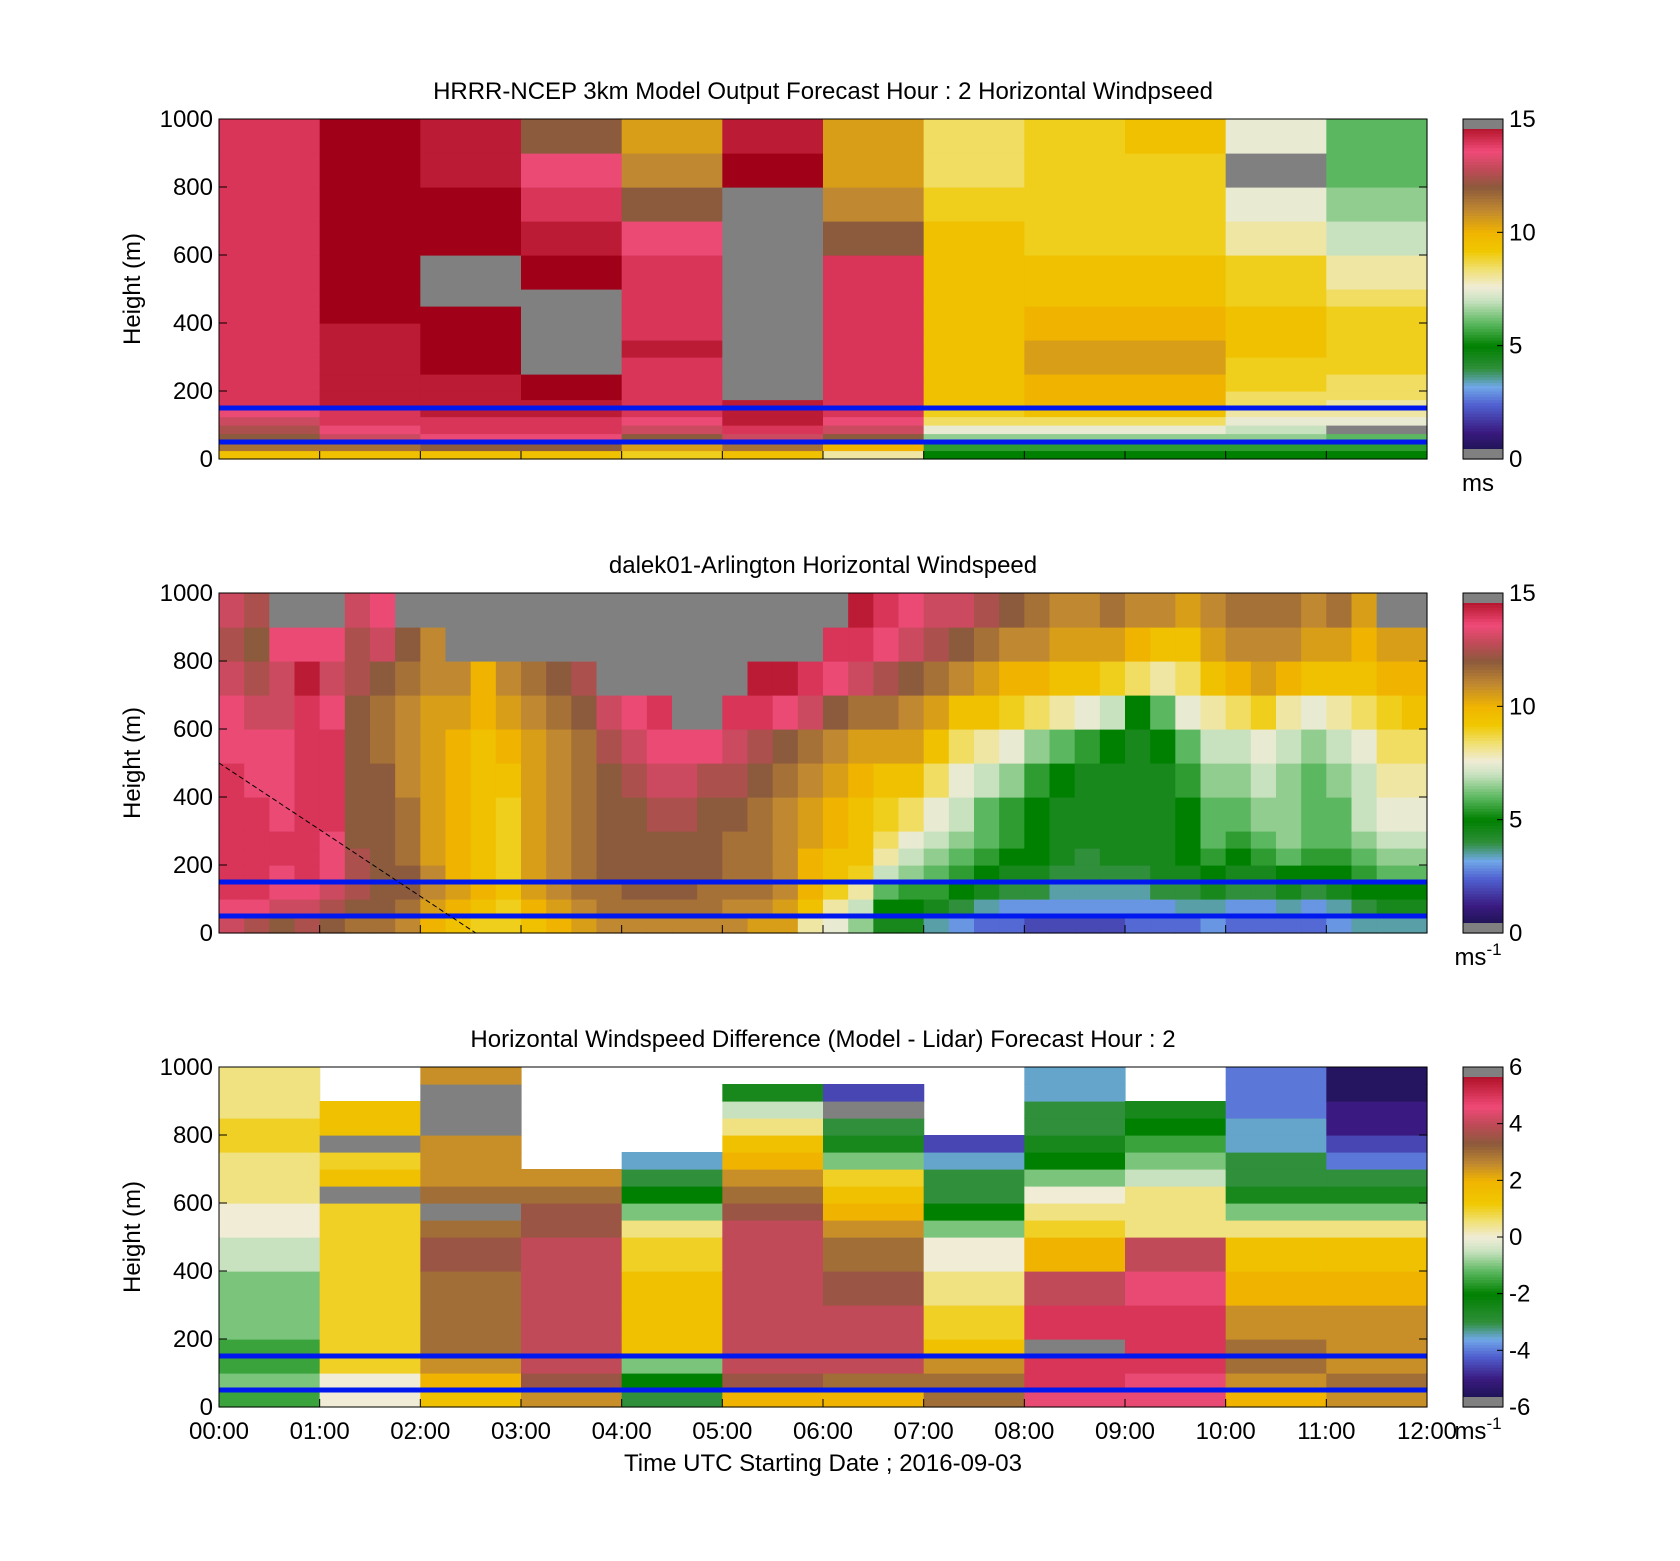 The image size is (1680, 1561). I want to click on y-tick-label: 0, so click(206, 933).